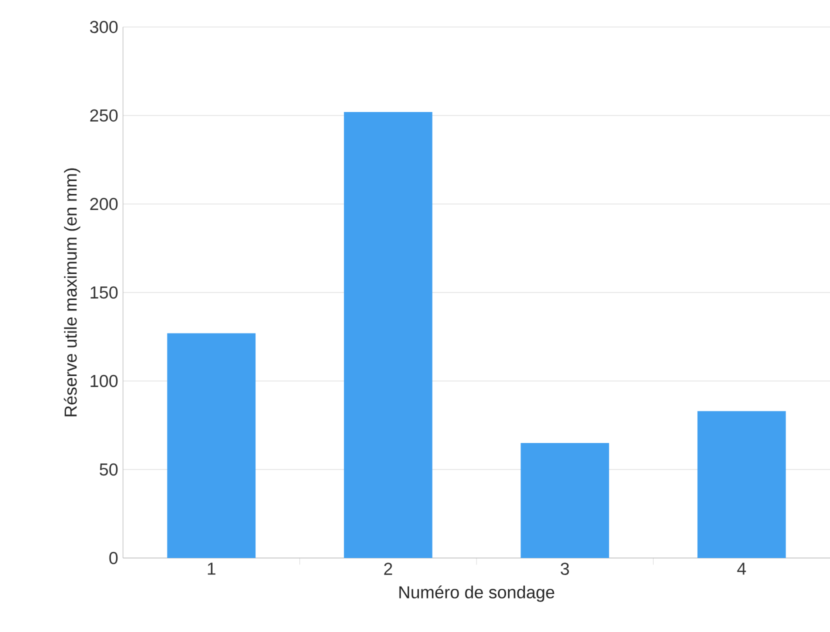 The height and width of the screenshot is (632, 830). Describe the element at coordinates (741, 568) in the screenshot. I see `x-tick-label: 4` at that location.